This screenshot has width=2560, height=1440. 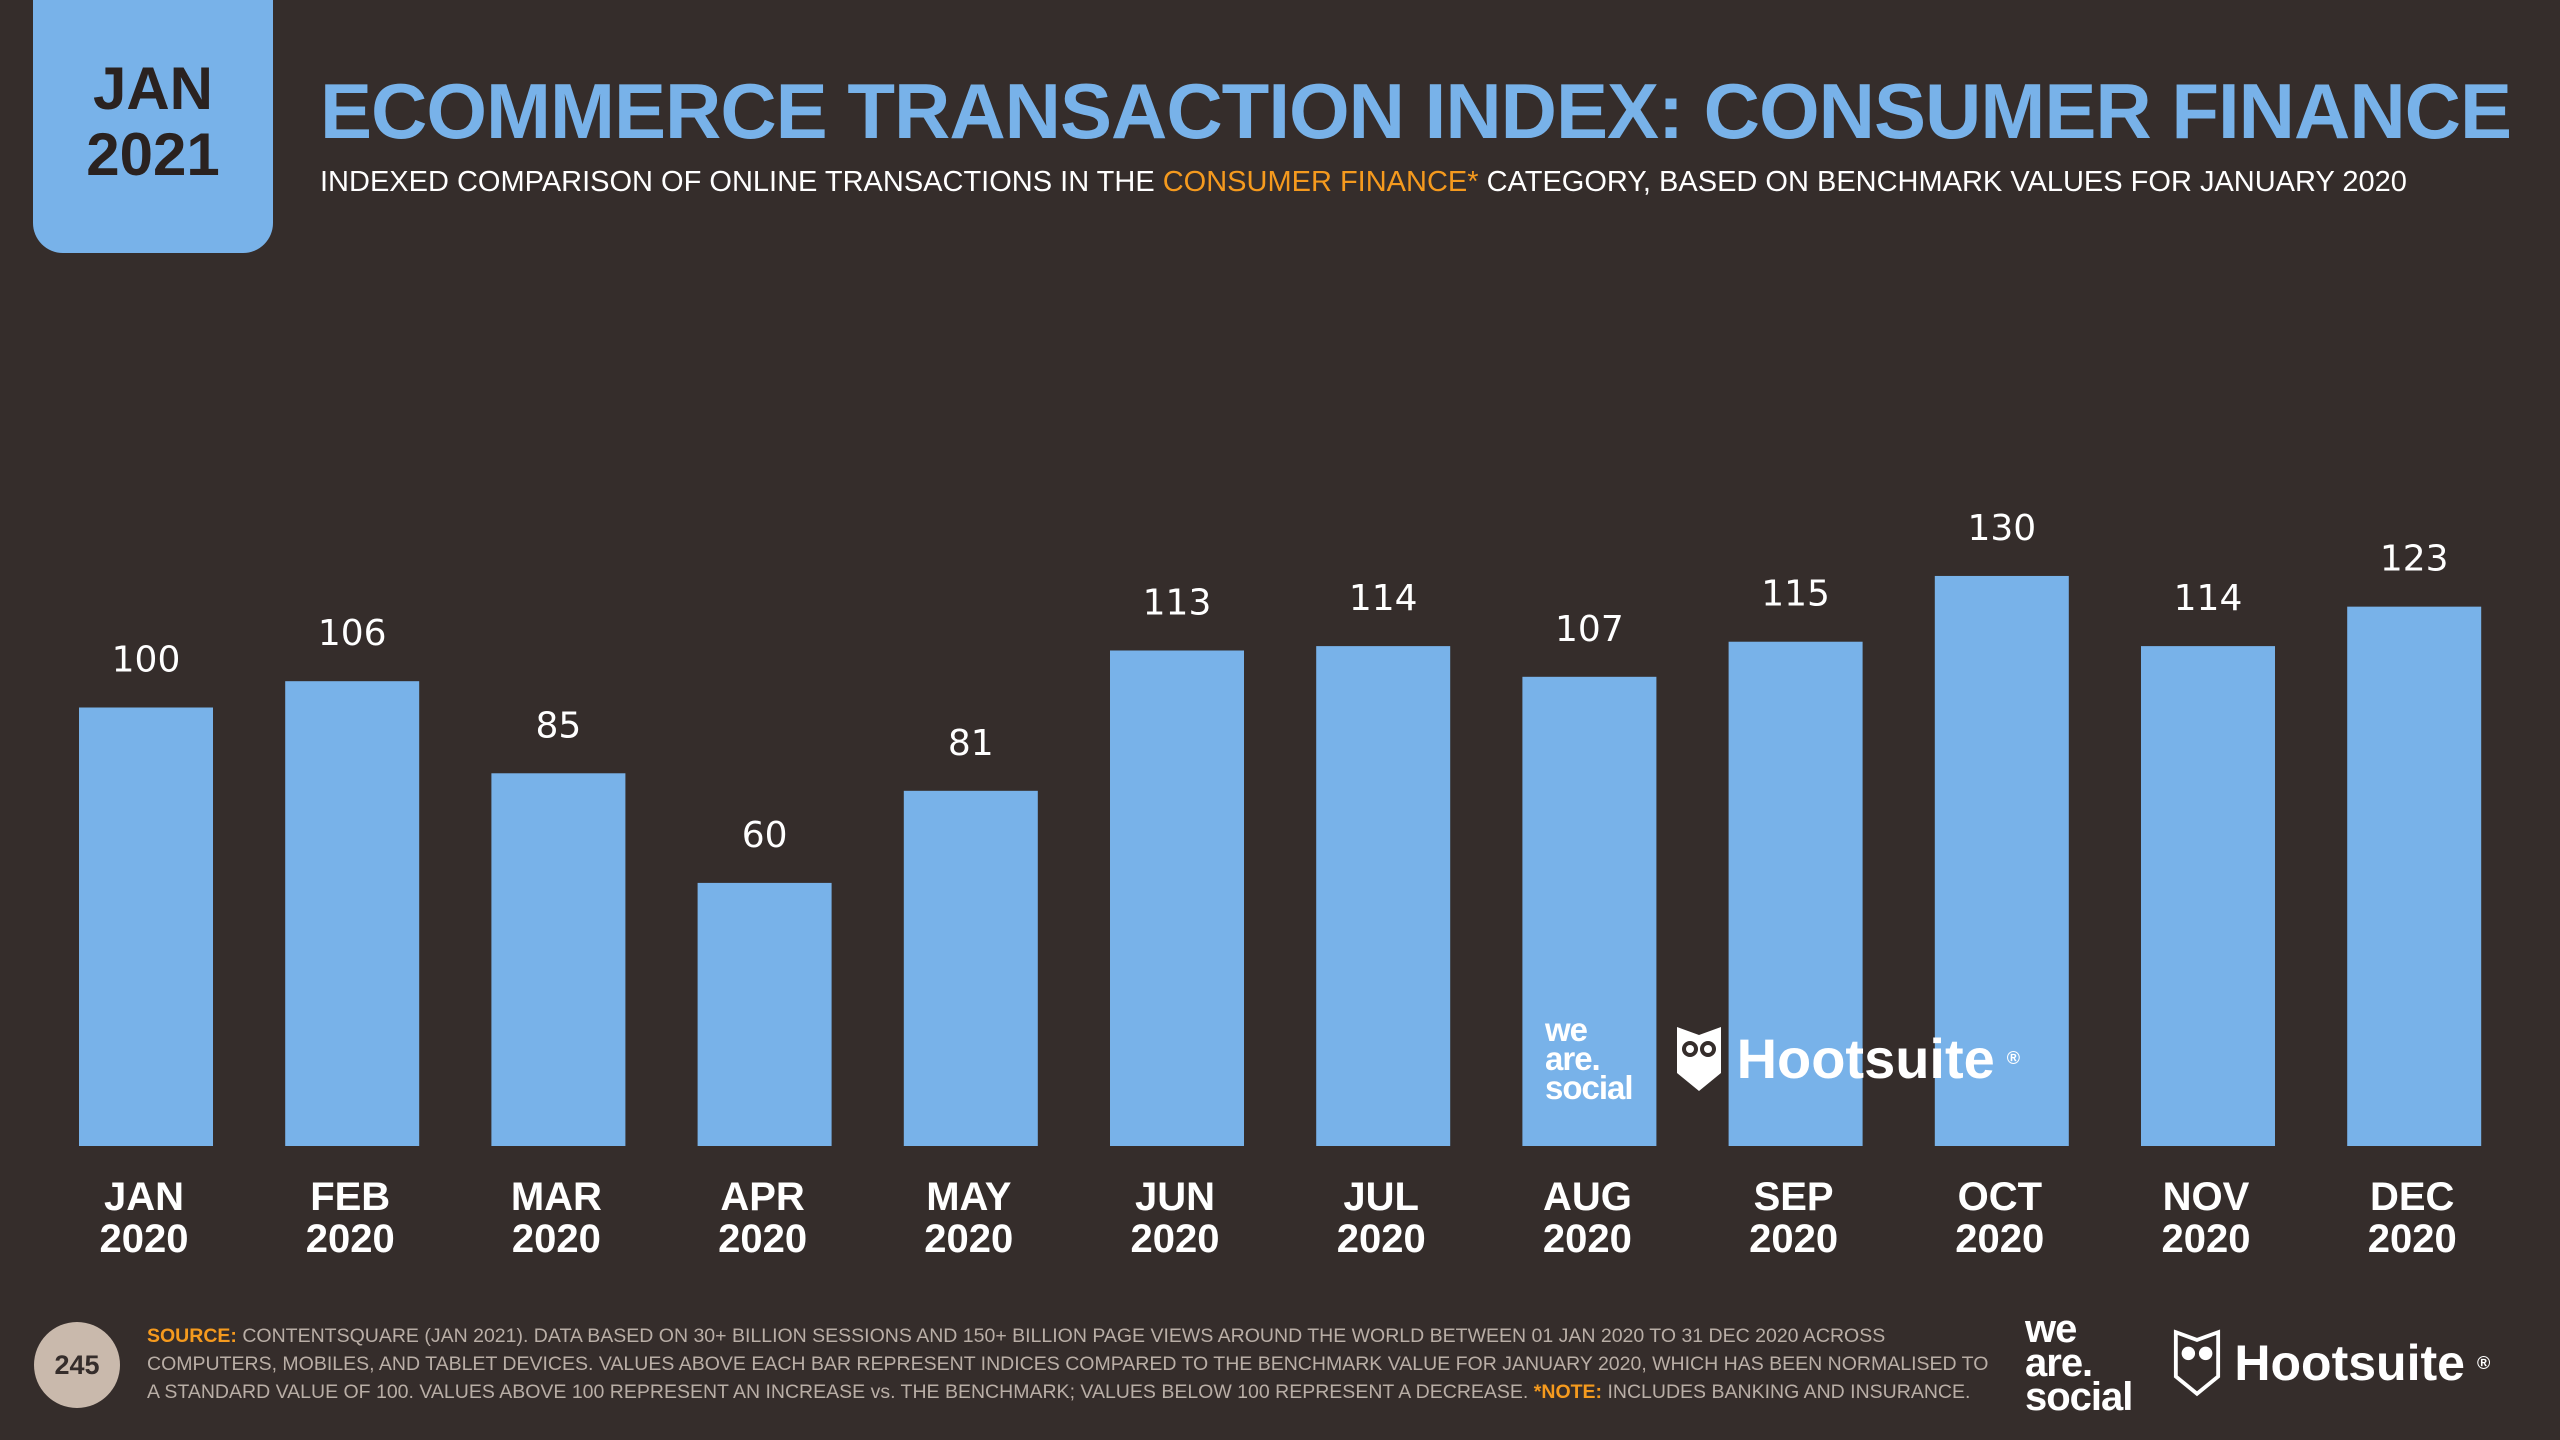 I want to click on tick-label-sep-month: SEP, so click(x=1794, y=1197).